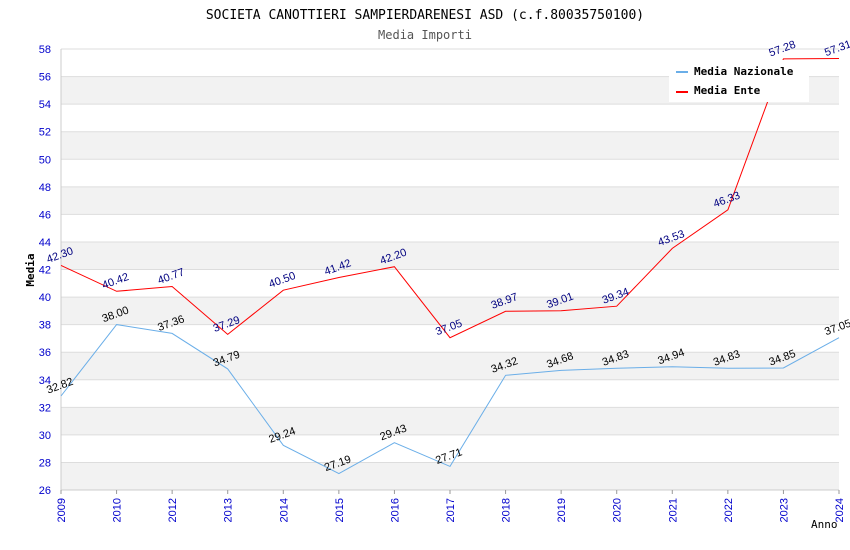 The width and height of the screenshot is (850, 550). What do you see at coordinates (340, 510) in the screenshot?
I see `x-tick-label: 2015` at bounding box center [340, 510].